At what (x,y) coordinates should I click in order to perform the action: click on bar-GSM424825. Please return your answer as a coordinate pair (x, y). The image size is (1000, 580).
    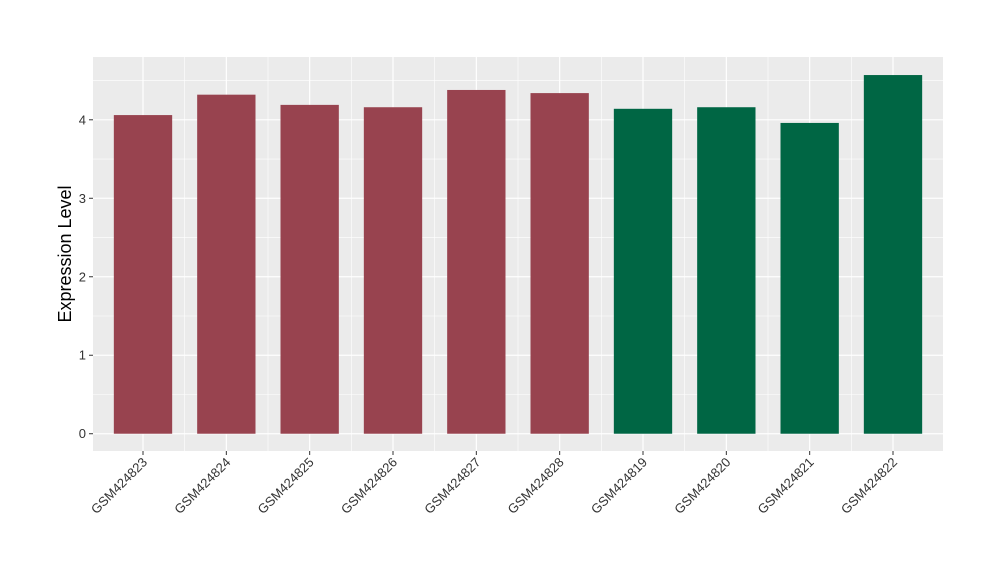
    Looking at the image, I should click on (309, 269).